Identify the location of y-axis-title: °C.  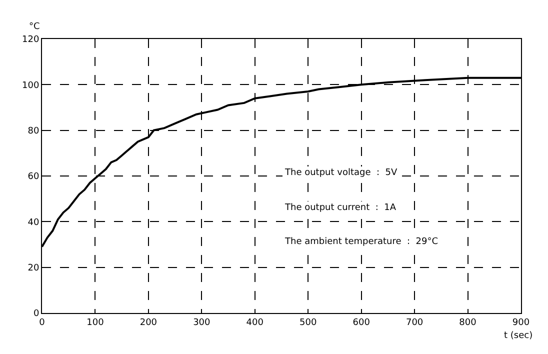
(34, 27).